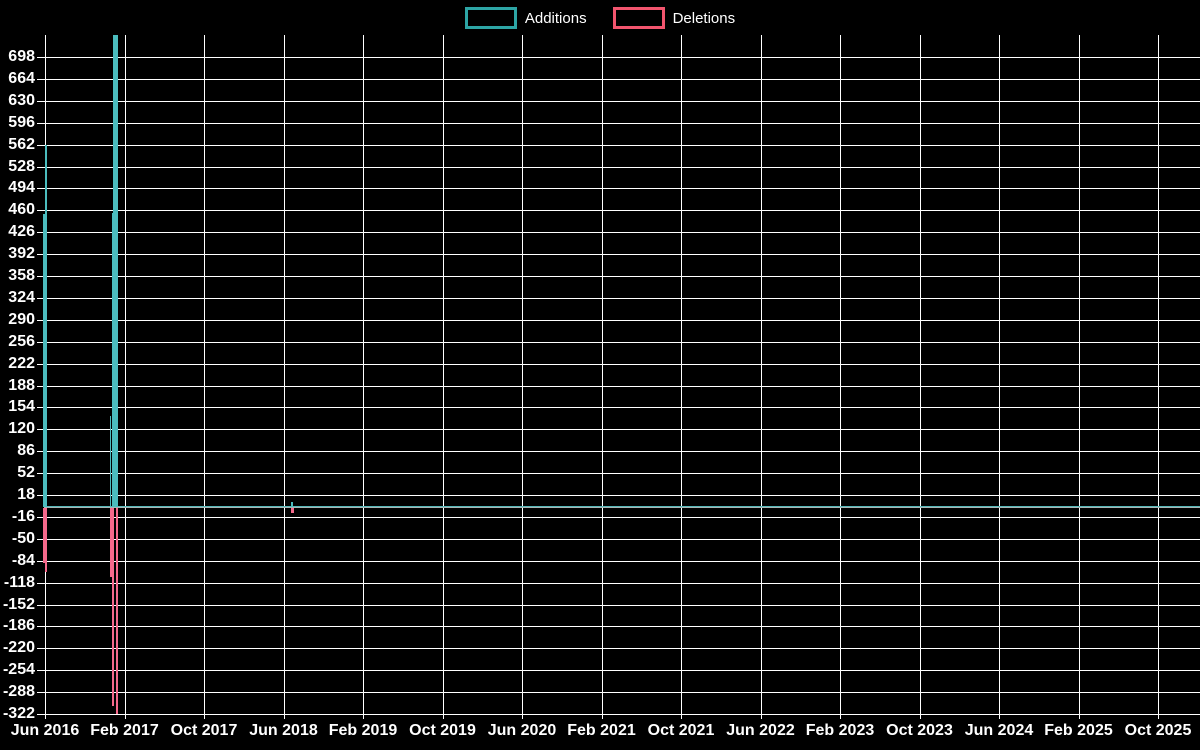 This screenshot has width=1200, height=750. I want to click on x-axis-tick-label: Jun 2020, so click(522, 730).